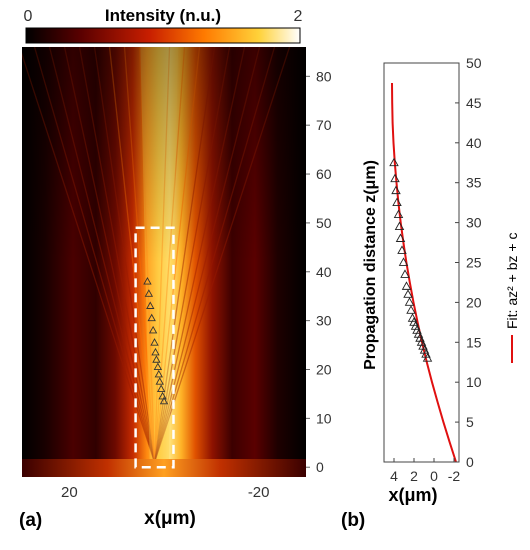 Image resolution: width=530 pixels, height=550 pixels. I want to click on panel-b-y-tick-label: 45, so click(474, 103).